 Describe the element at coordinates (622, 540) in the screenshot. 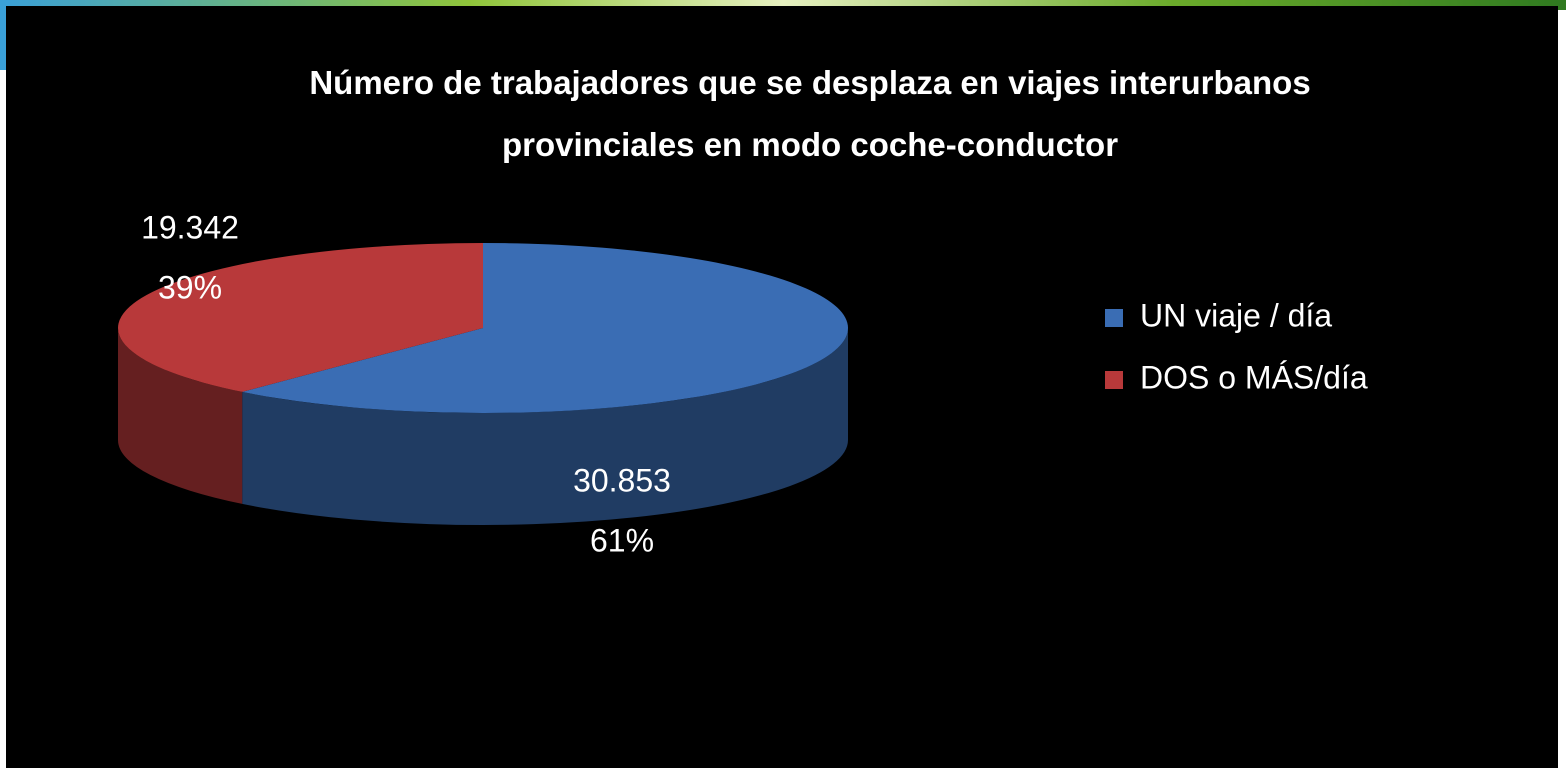

I see `percentage-label: 61%` at that location.